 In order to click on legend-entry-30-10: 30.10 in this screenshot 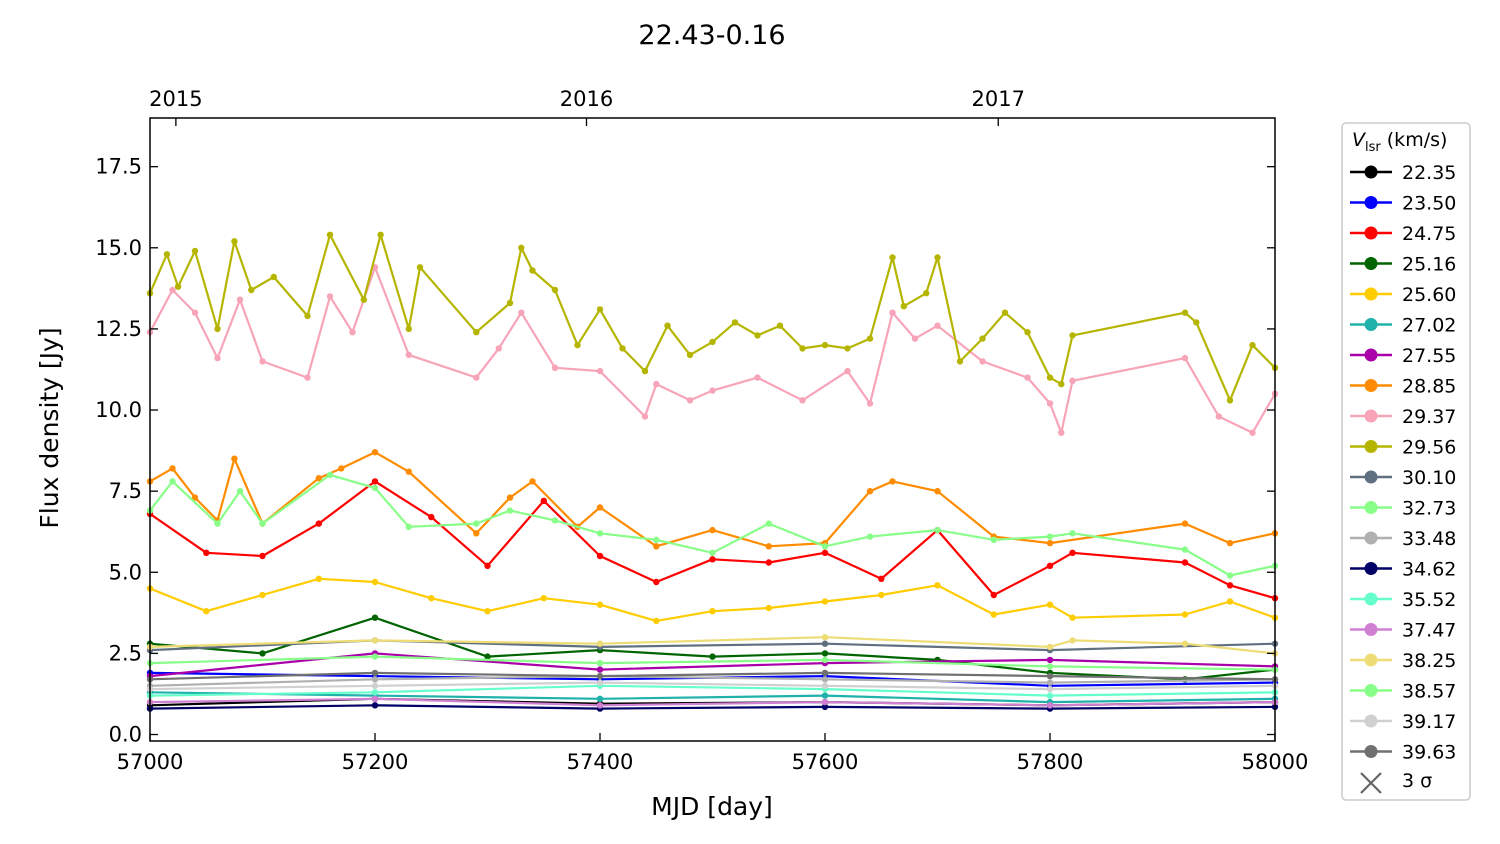, I will do `click(1403, 478)`.